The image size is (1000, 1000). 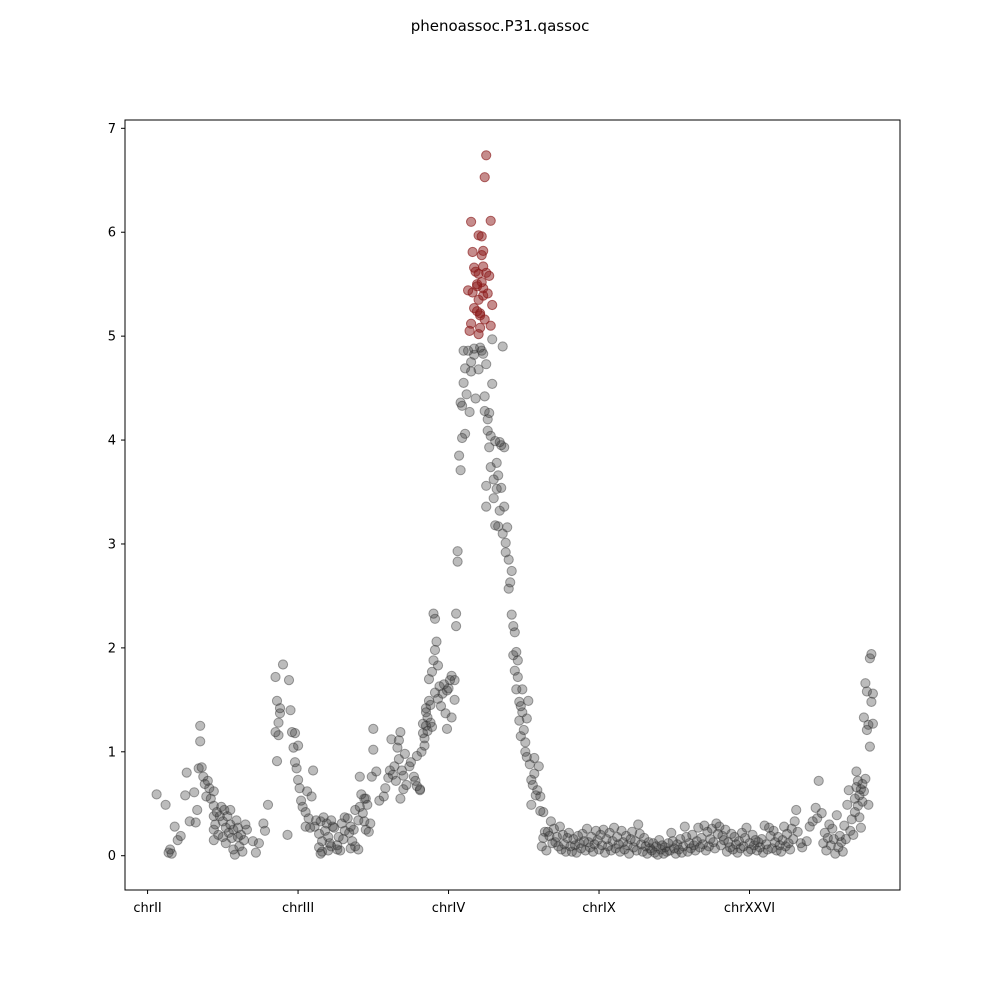 I want to click on y-tick-label: 5, so click(x=112, y=337).